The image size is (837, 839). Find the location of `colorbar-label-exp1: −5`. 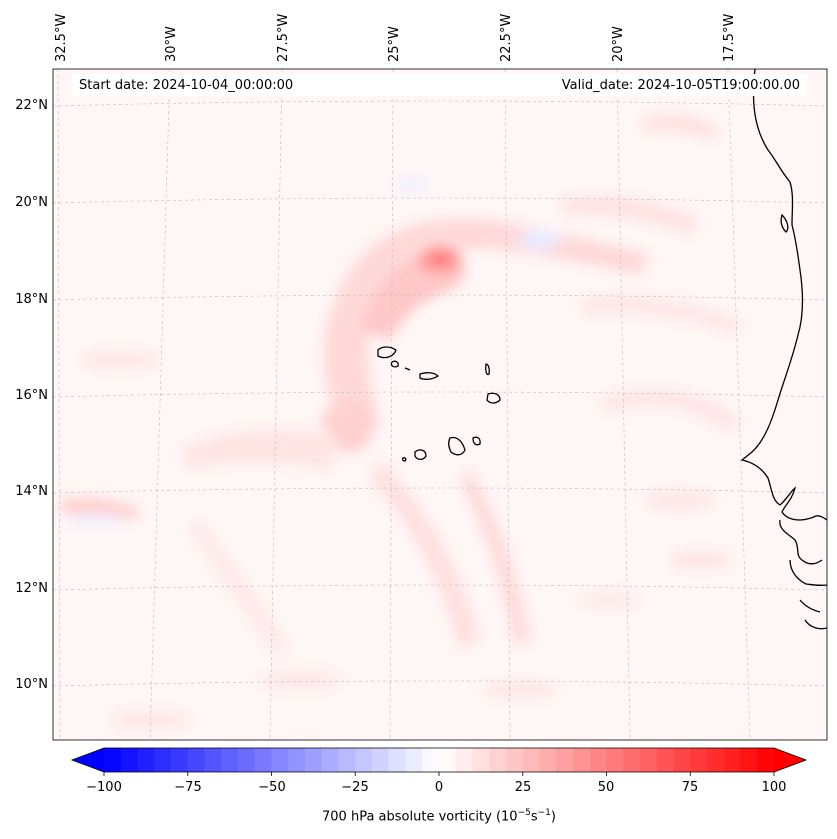

colorbar-label-exp1: −5 is located at coordinates (524, 813).